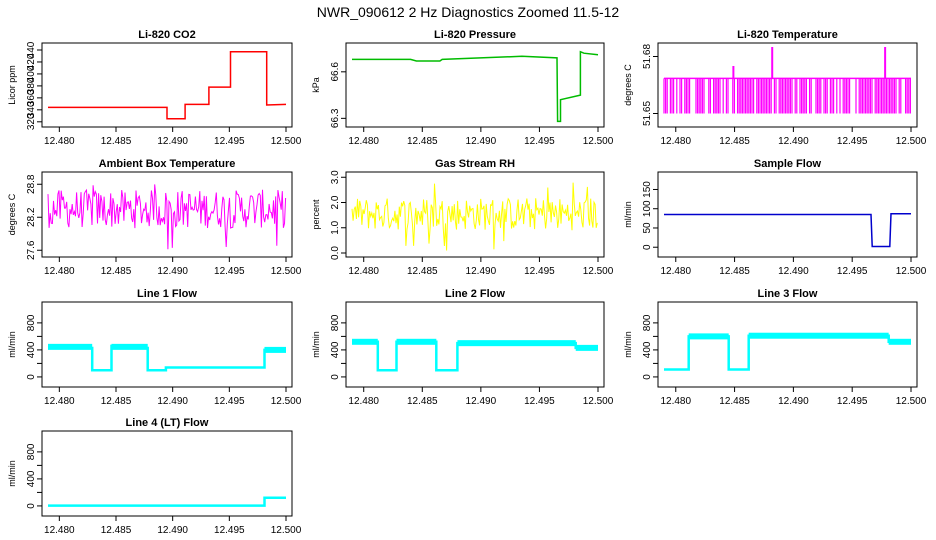  What do you see at coordinates (31, 49) in the screenshot?
I see `y-tick-label: 440` at bounding box center [31, 49].